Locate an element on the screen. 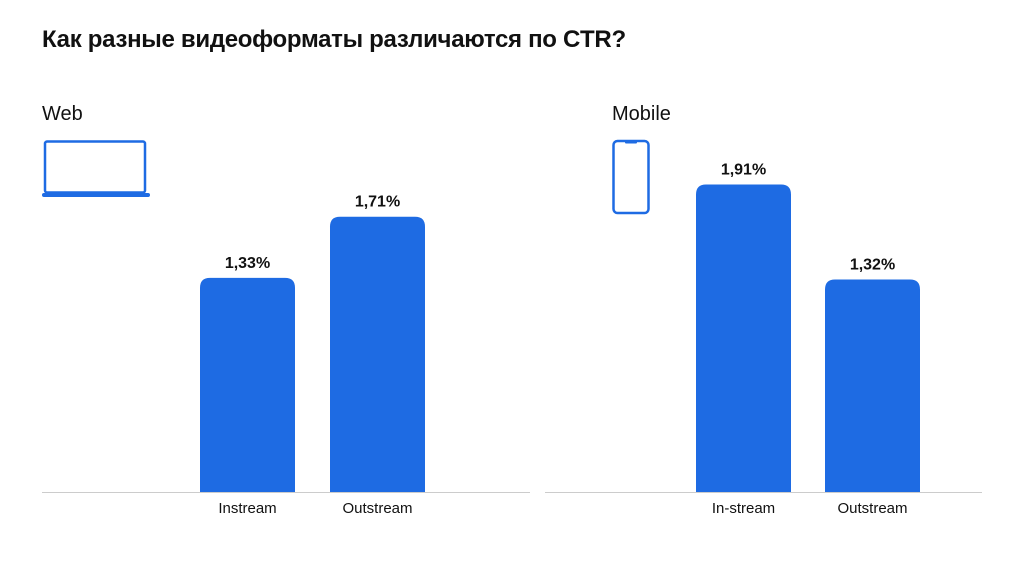  category-label: Instream is located at coordinates (247, 508).